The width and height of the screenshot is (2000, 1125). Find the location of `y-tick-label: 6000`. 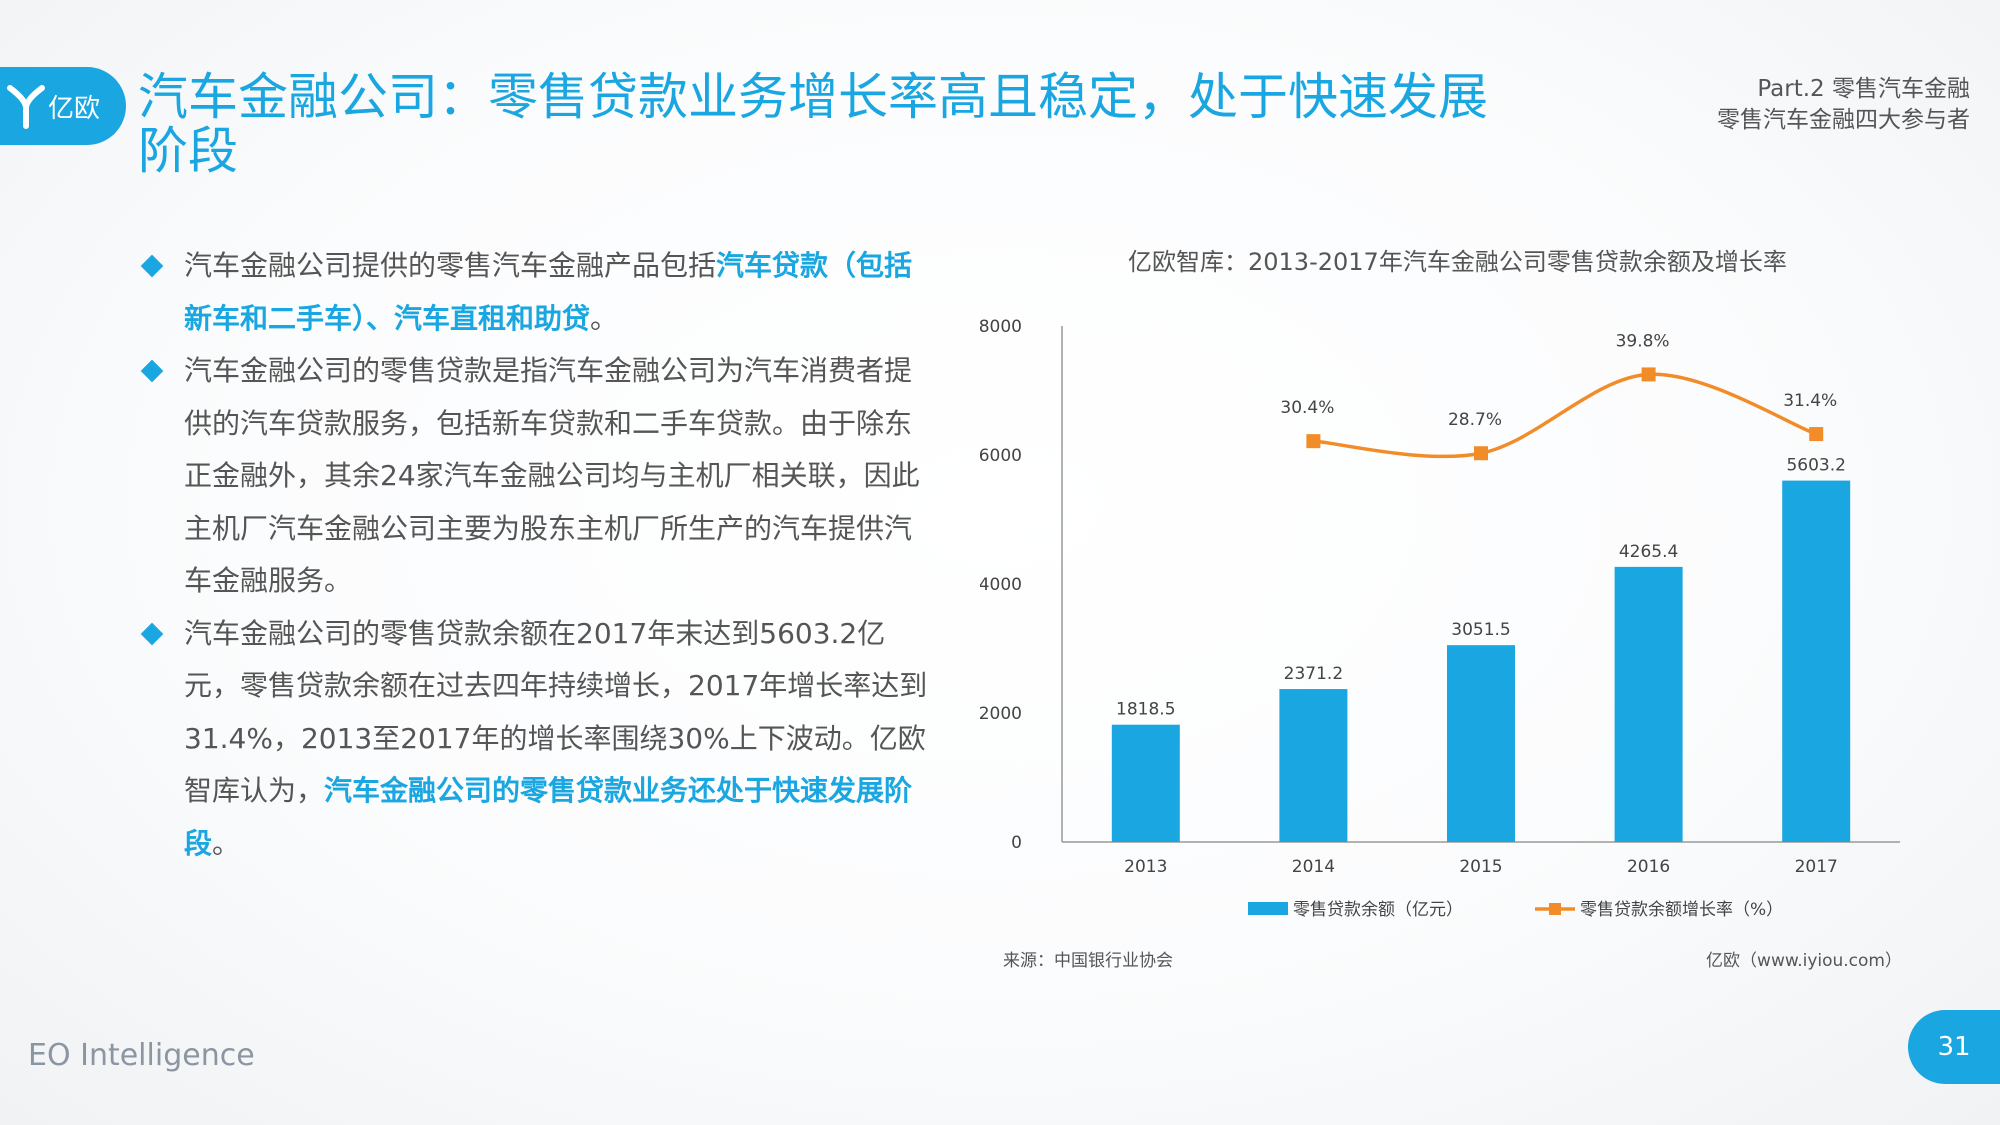

y-tick-label: 6000 is located at coordinates (1001, 456).